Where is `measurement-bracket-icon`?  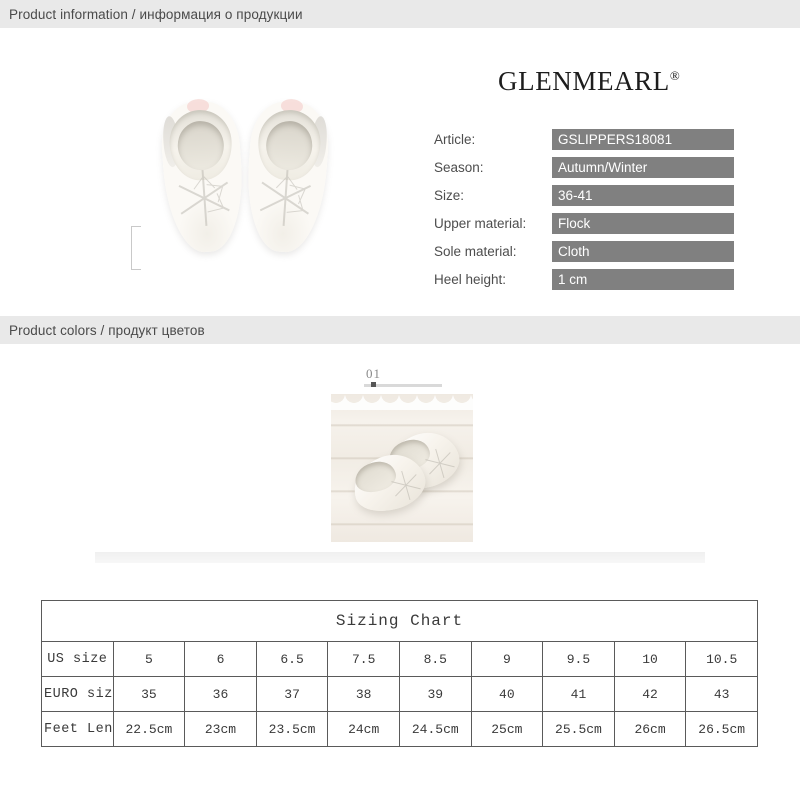
measurement-bracket-icon is located at coordinates (136, 248).